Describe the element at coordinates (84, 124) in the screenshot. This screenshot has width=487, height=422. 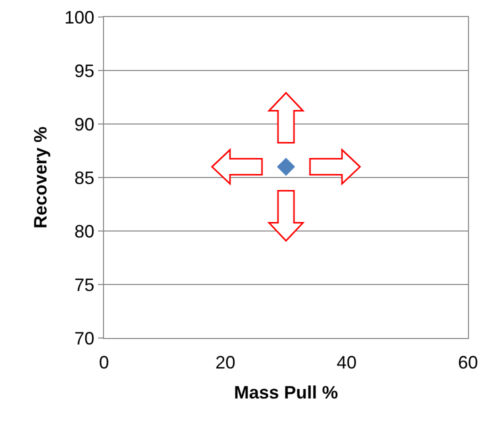
I see `y-tick-label: 90` at that location.